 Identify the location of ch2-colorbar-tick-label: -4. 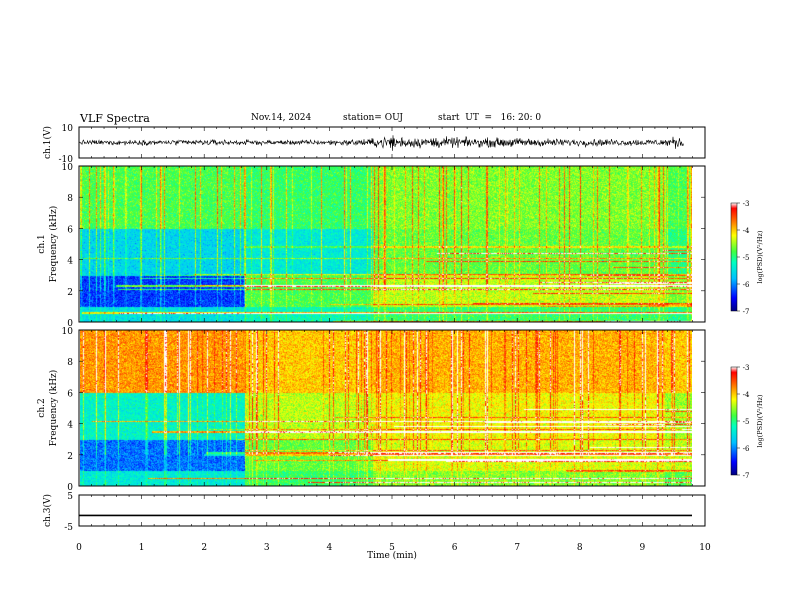
(746, 395).